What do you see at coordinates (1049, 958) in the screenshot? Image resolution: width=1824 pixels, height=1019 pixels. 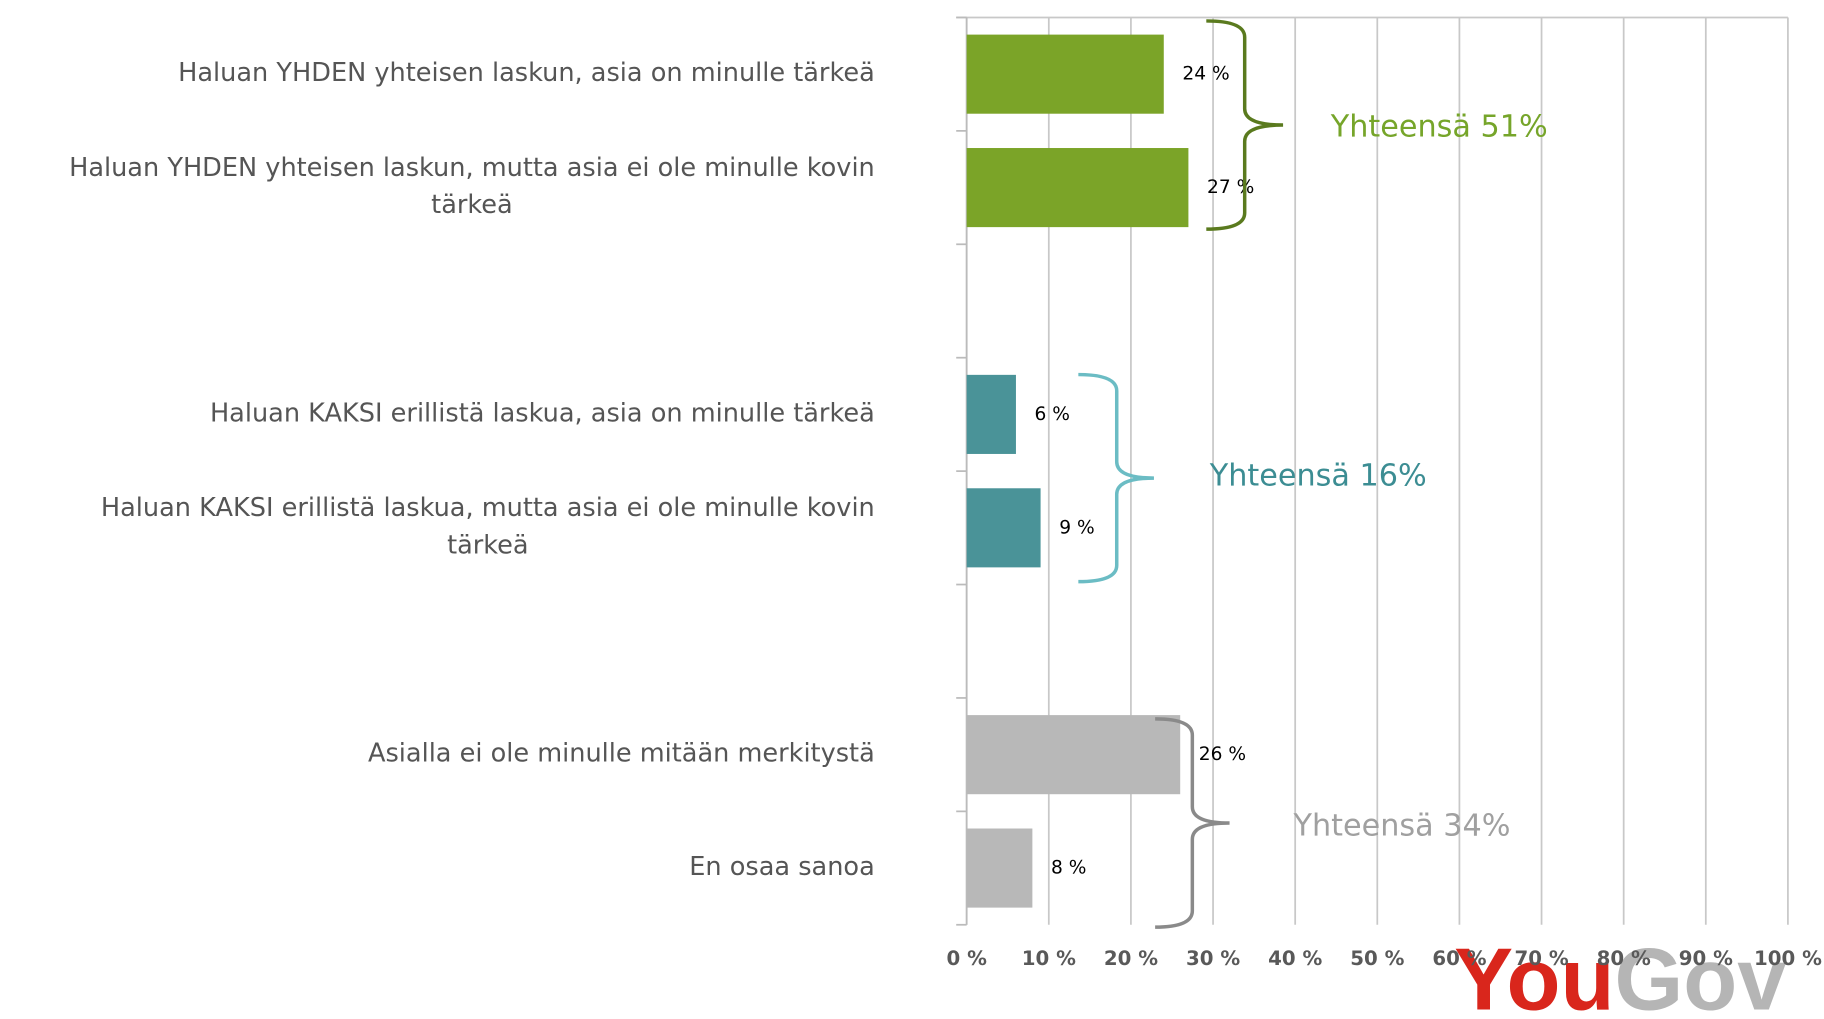 I see `x-tick-label: 10 %` at bounding box center [1049, 958].